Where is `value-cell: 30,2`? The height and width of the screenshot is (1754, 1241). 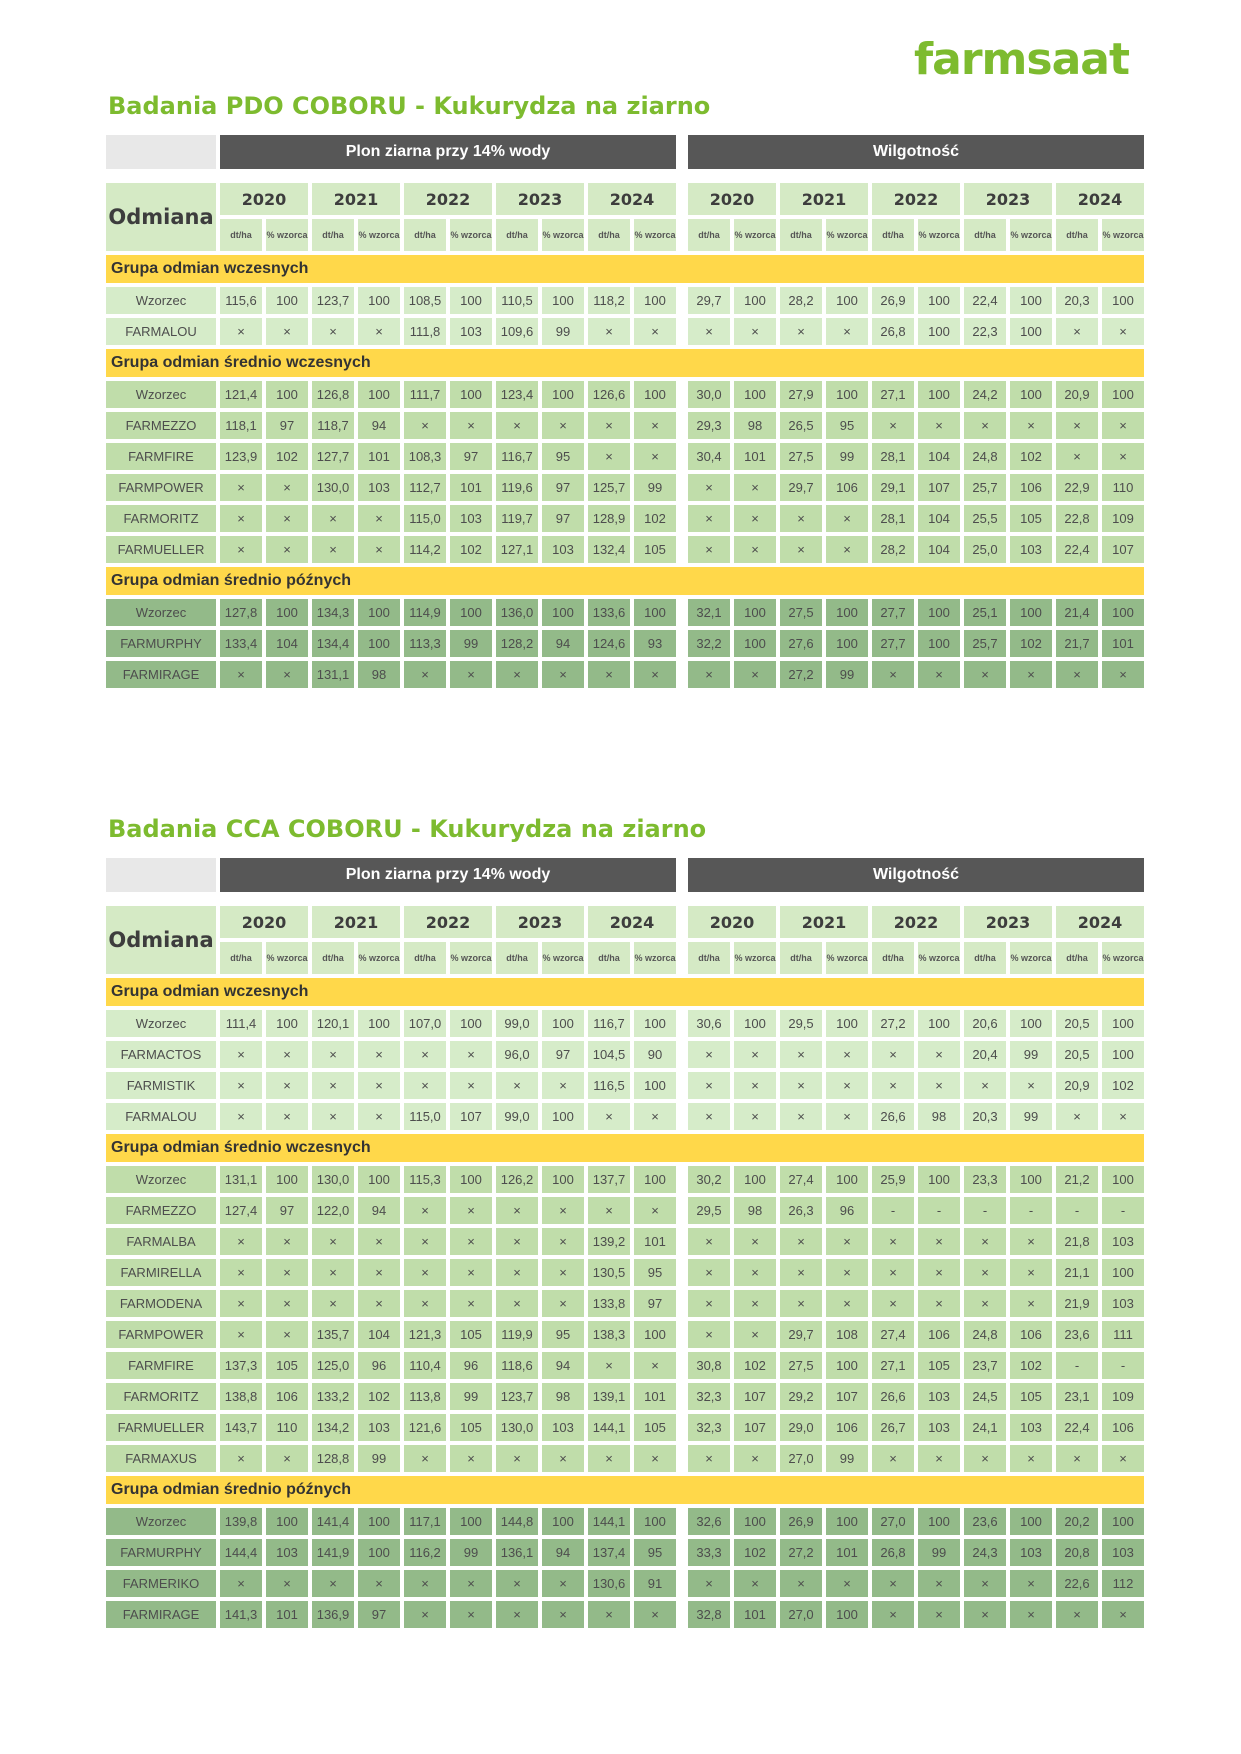 value-cell: 30,2 is located at coordinates (709, 1179).